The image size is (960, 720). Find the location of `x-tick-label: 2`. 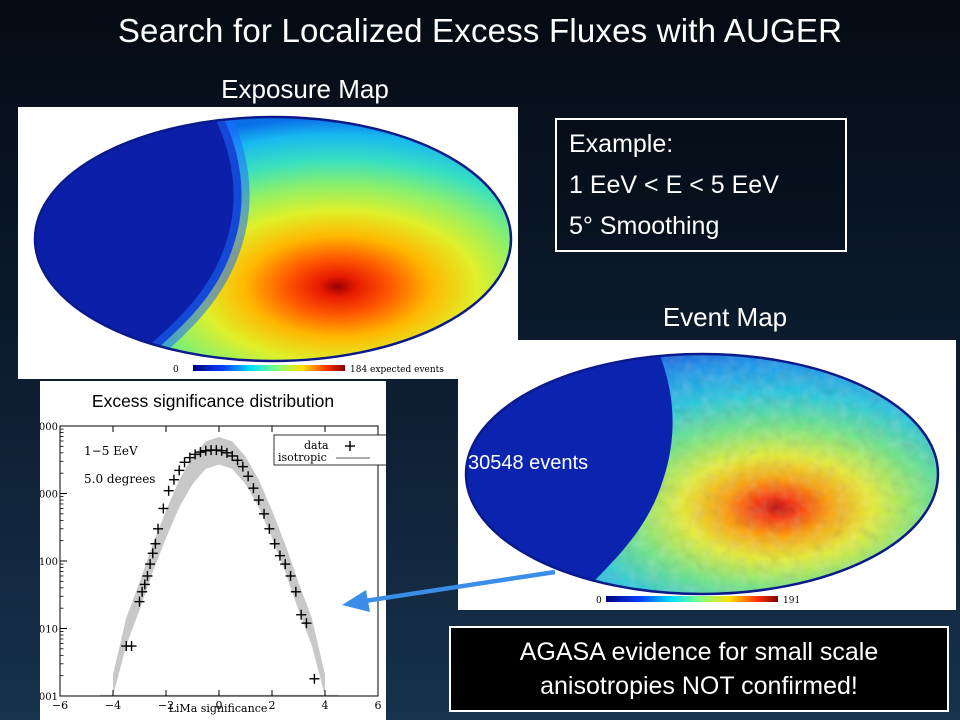

x-tick-label: 2 is located at coordinates (272, 705).